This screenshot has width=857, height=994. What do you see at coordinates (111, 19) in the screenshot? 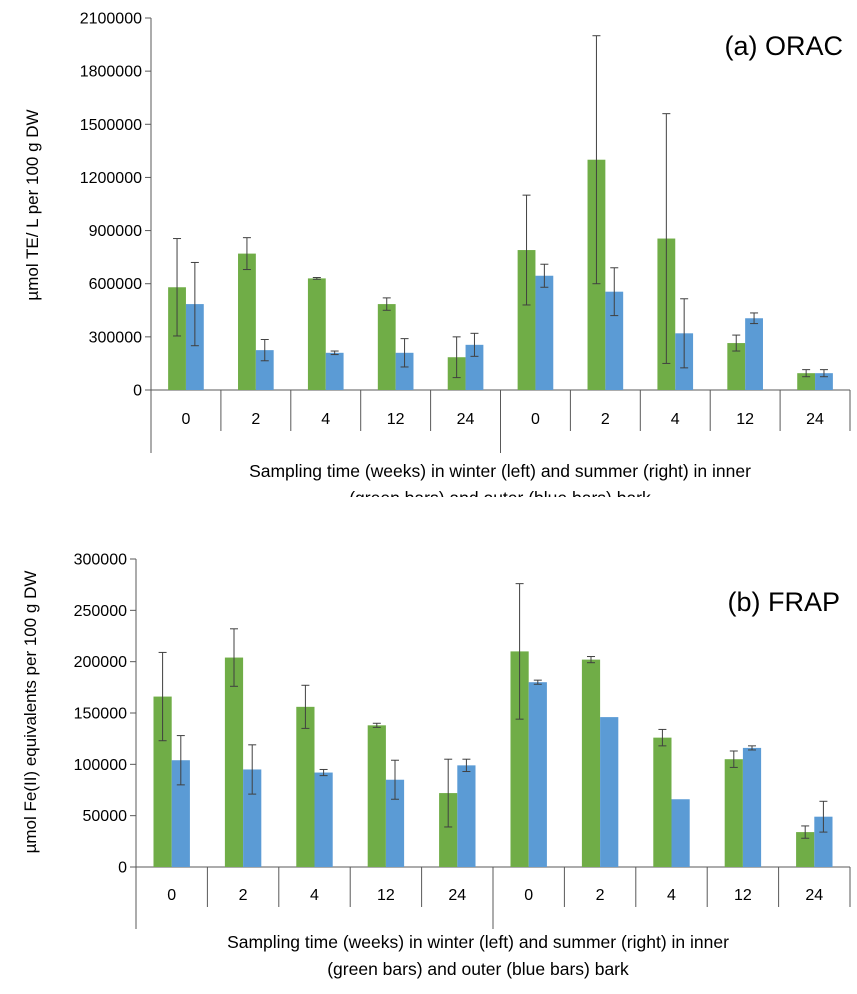
I see `y-tick-label: 2100000` at bounding box center [111, 19].